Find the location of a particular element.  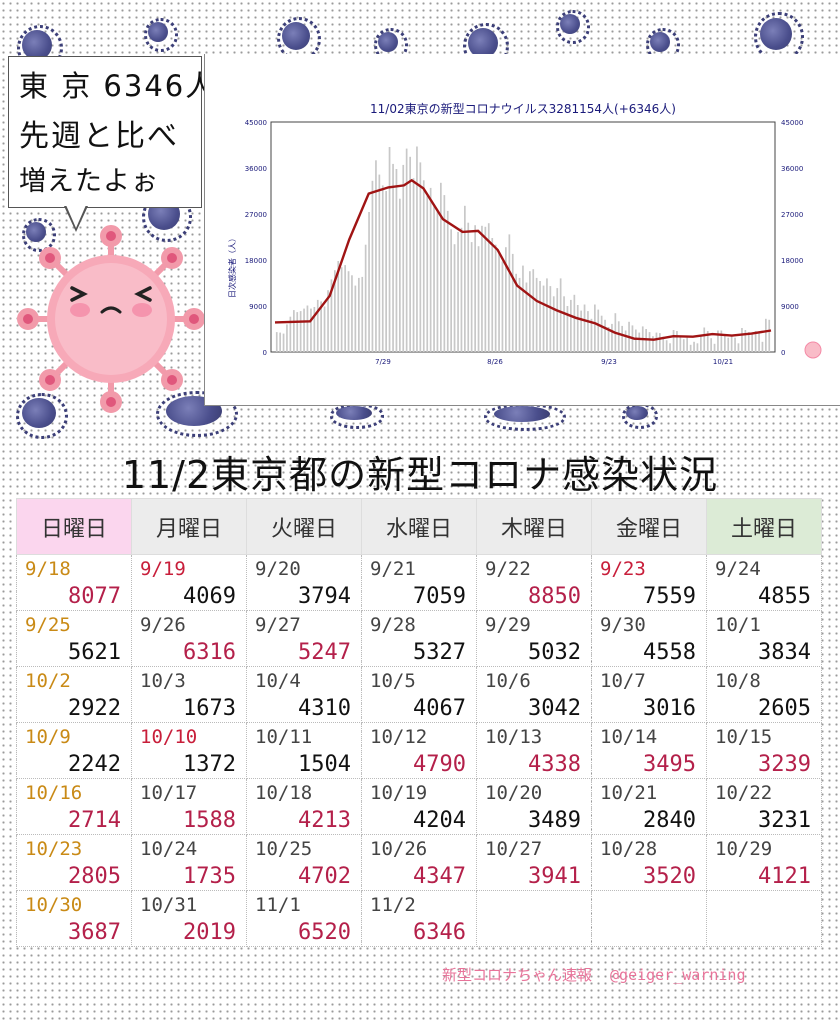

day-case-count: 3941 is located at coordinates (554, 876).